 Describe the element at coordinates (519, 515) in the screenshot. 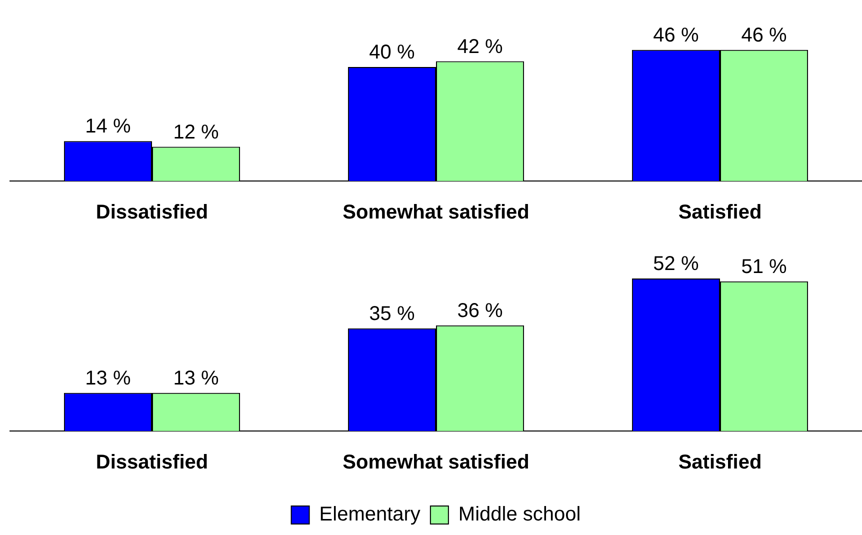

I see `legend-label: Middle school` at that location.